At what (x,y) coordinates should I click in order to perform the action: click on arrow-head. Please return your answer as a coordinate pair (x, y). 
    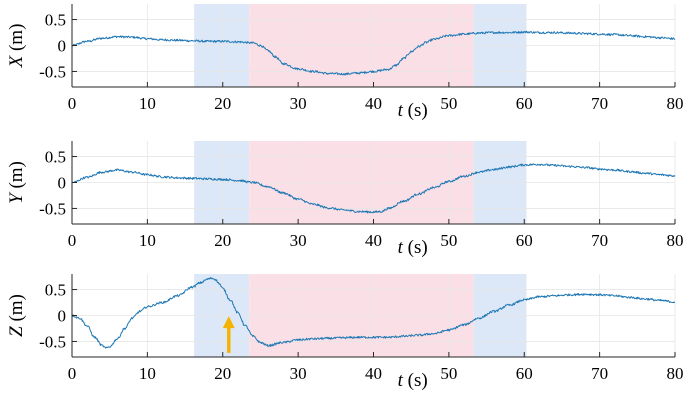
    Looking at the image, I should click on (228, 322).